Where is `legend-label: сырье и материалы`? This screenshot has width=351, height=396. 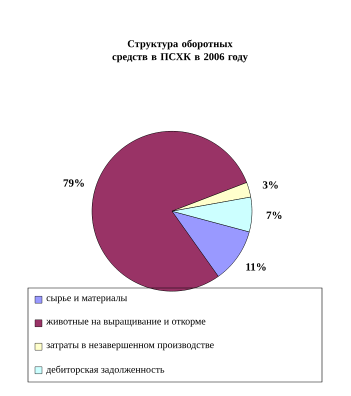
legend-label: сырье и материалы is located at coordinates (87, 300).